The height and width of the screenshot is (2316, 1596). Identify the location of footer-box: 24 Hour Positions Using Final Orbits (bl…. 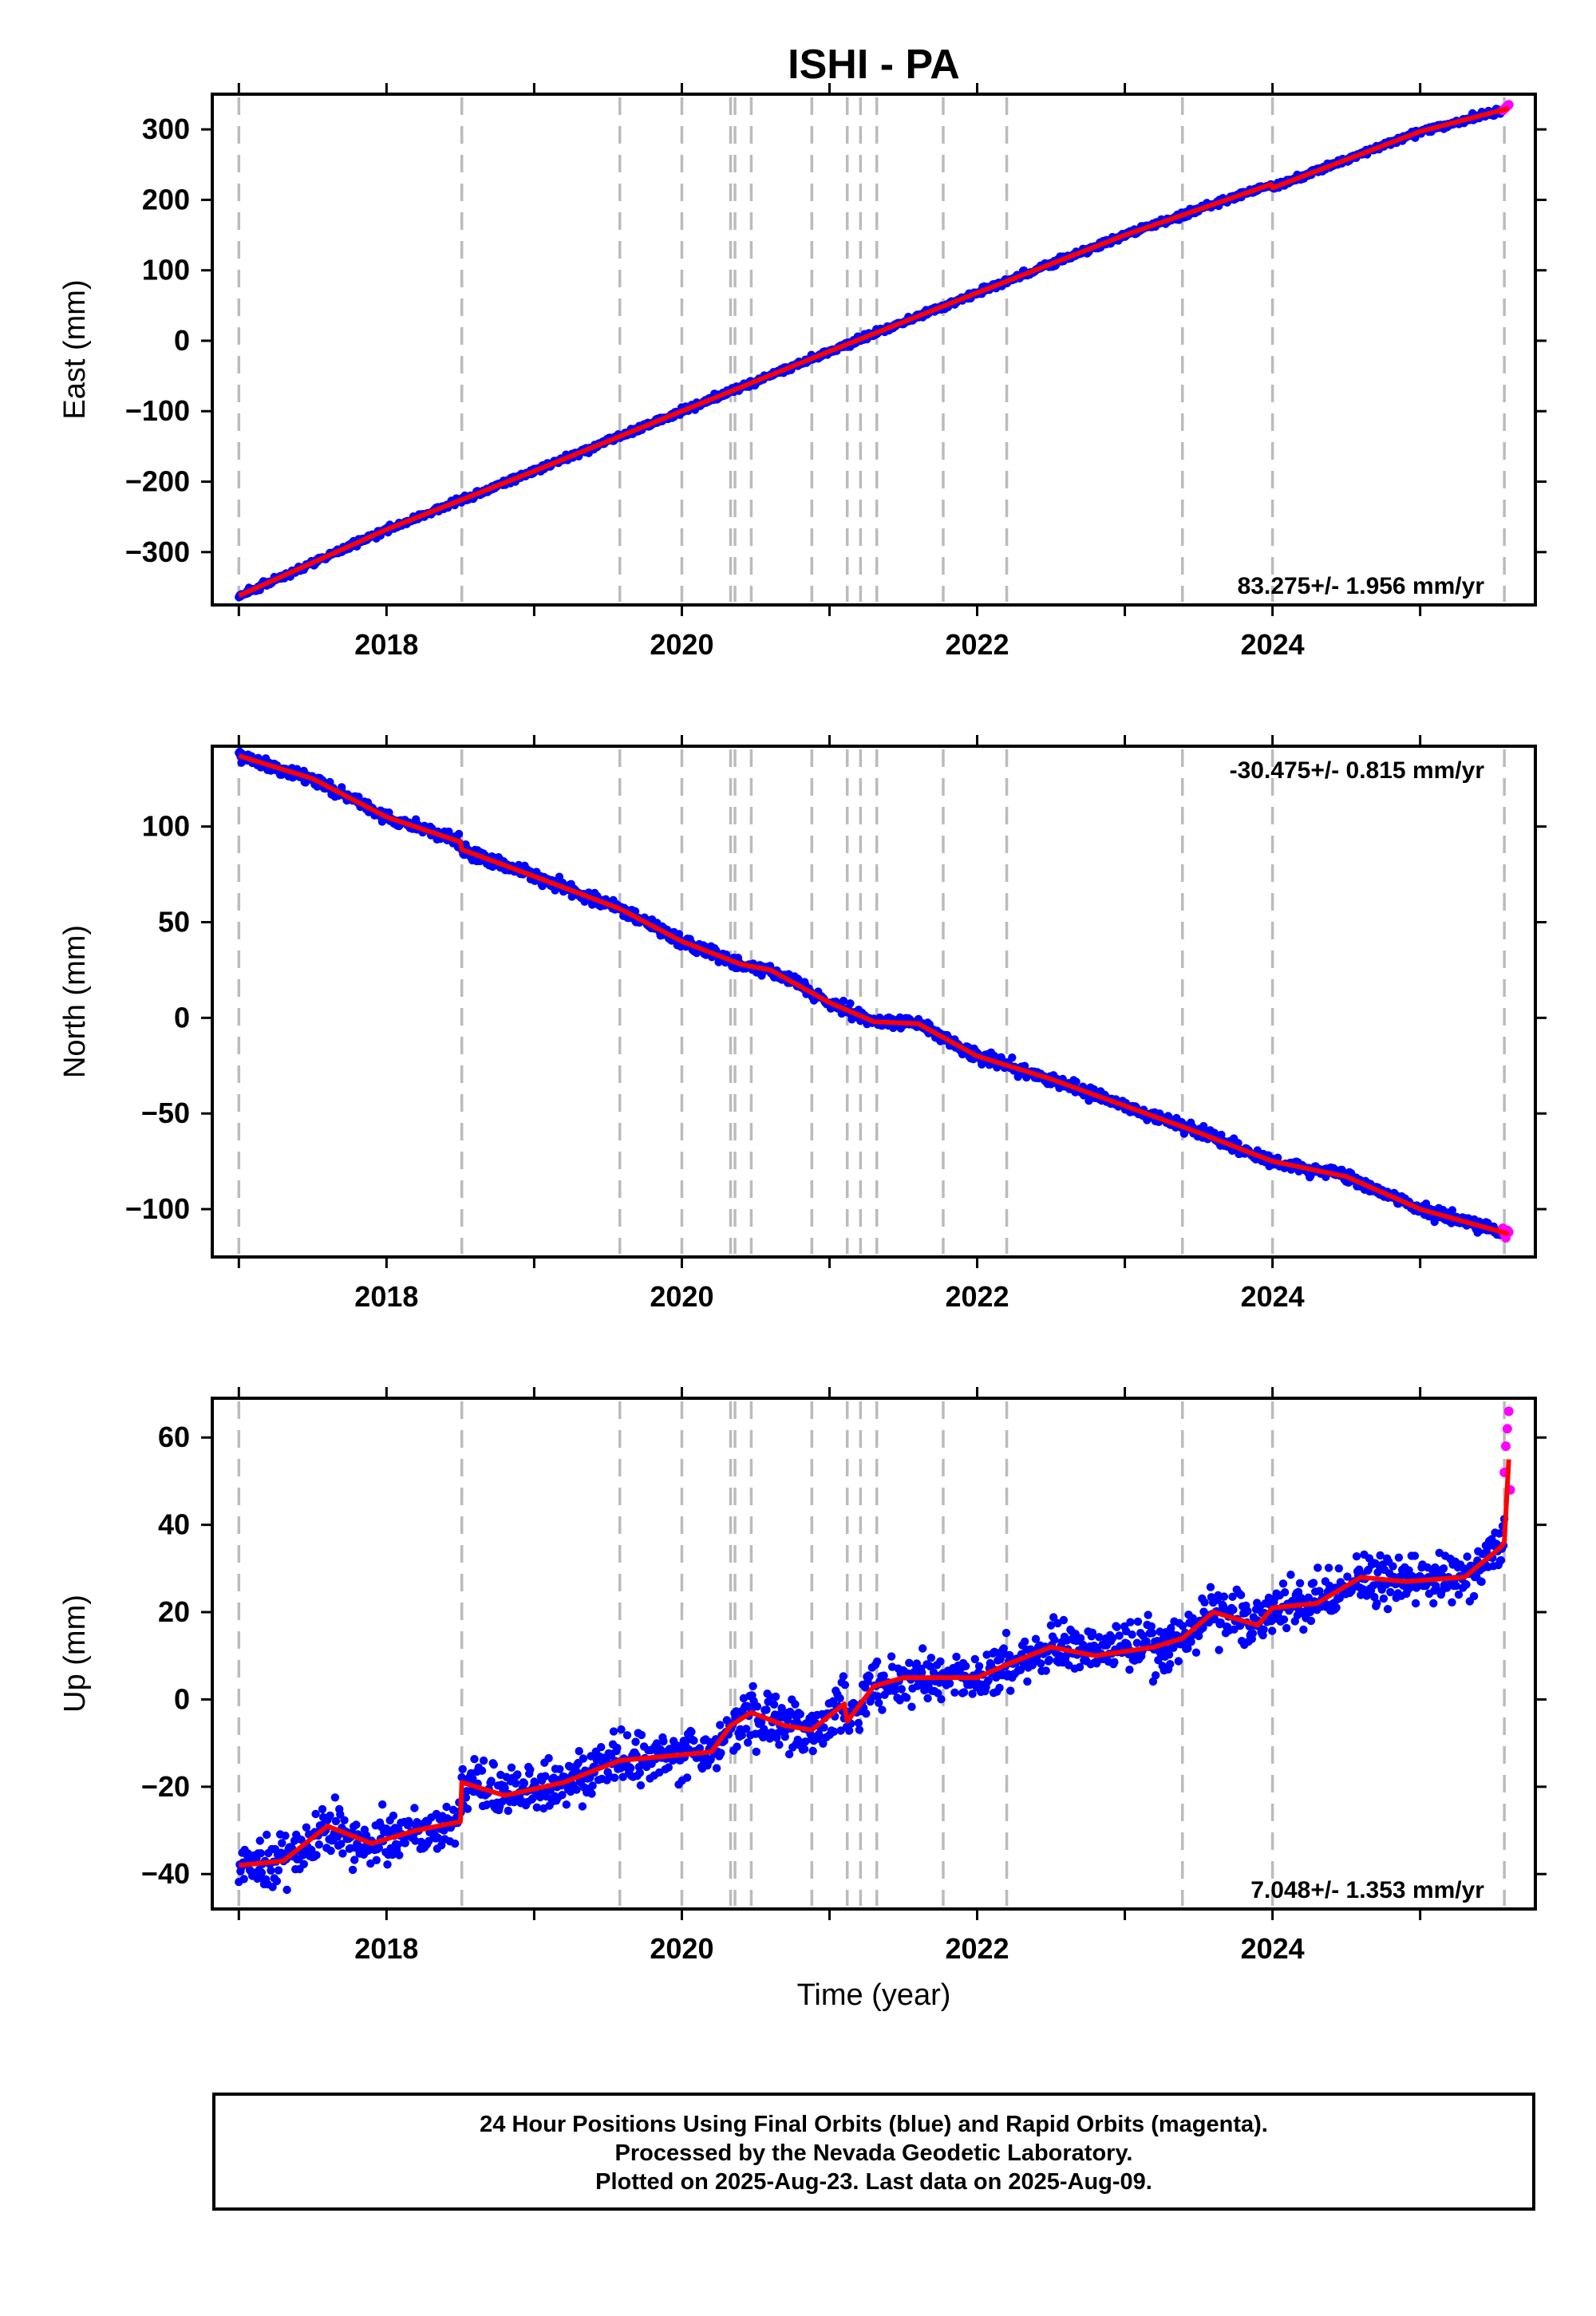
(873, 2152).